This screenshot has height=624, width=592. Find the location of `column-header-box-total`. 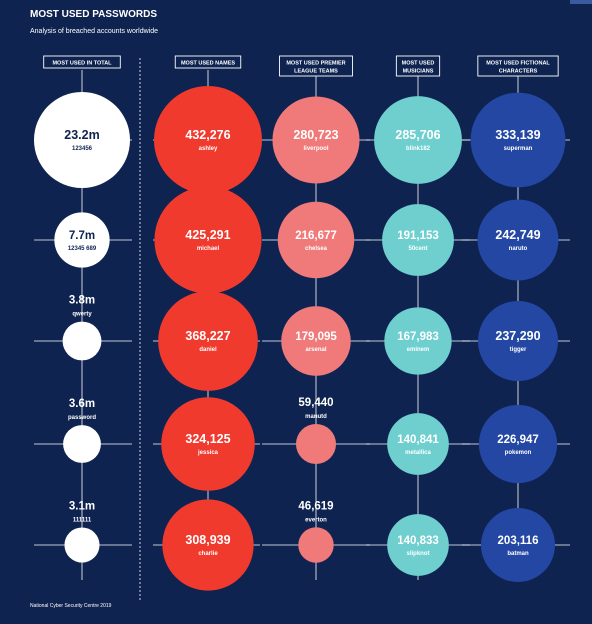

column-header-box-total is located at coordinates (82, 62).